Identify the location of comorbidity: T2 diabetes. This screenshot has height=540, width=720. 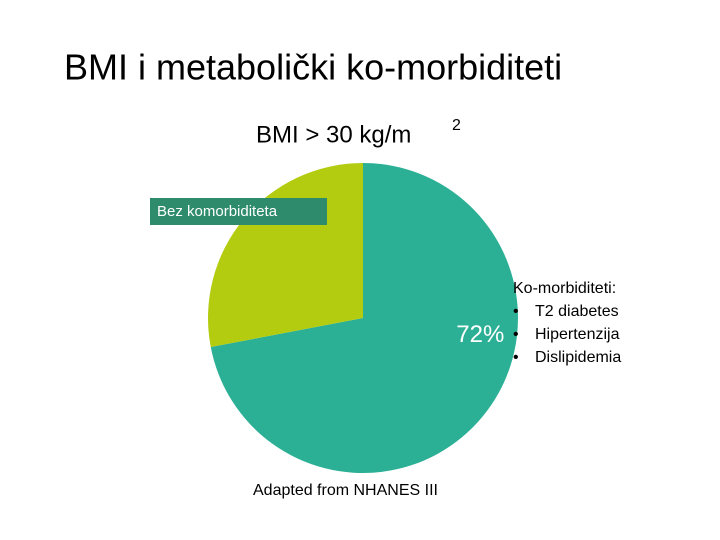
(577, 311).